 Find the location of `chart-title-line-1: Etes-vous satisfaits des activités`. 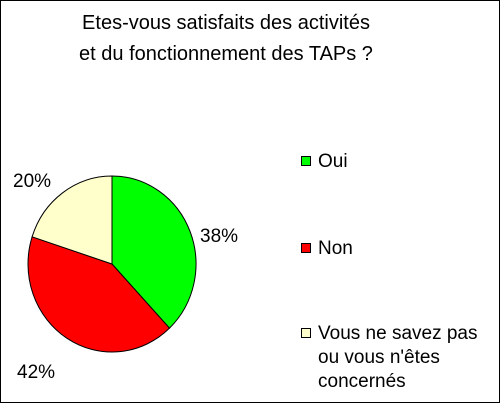

chart-title-line-1: Etes-vous satisfaits des activités is located at coordinates (226, 23).